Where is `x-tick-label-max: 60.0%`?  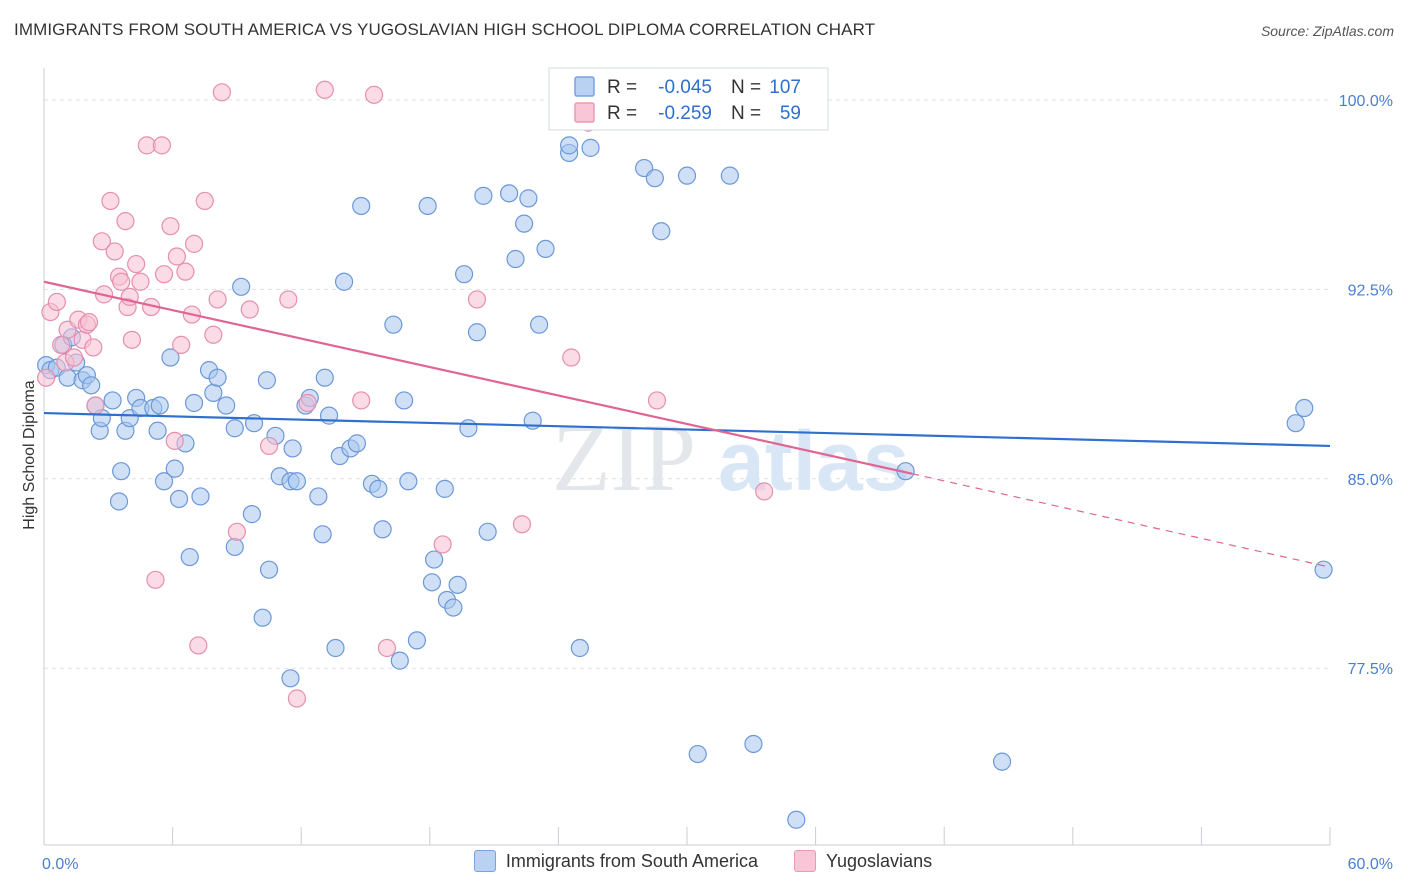 x-tick-label-max: 60.0% is located at coordinates (1370, 864).